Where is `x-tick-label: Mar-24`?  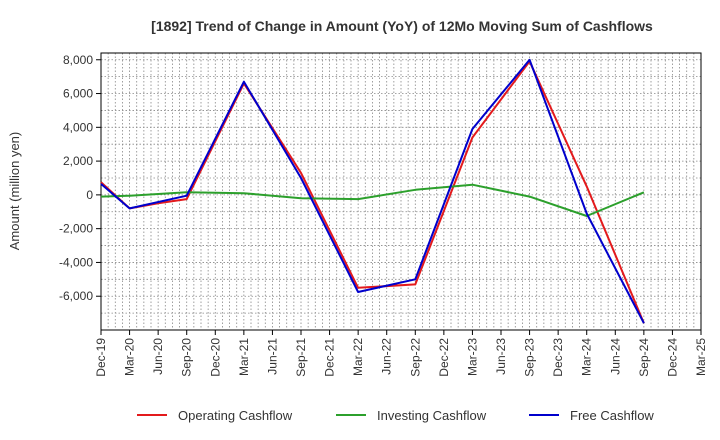 x-tick-label: Mar-24 is located at coordinates (587, 357).